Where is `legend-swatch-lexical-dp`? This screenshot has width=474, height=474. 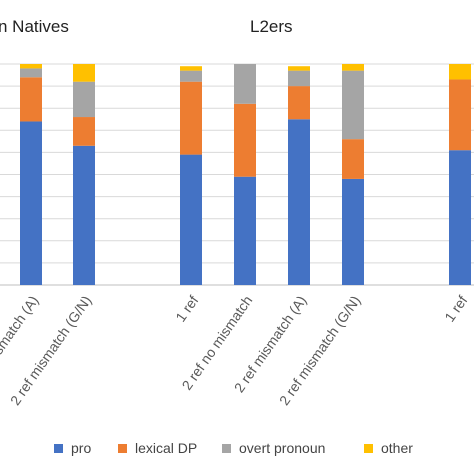 legend-swatch-lexical-dp is located at coordinates (122, 448).